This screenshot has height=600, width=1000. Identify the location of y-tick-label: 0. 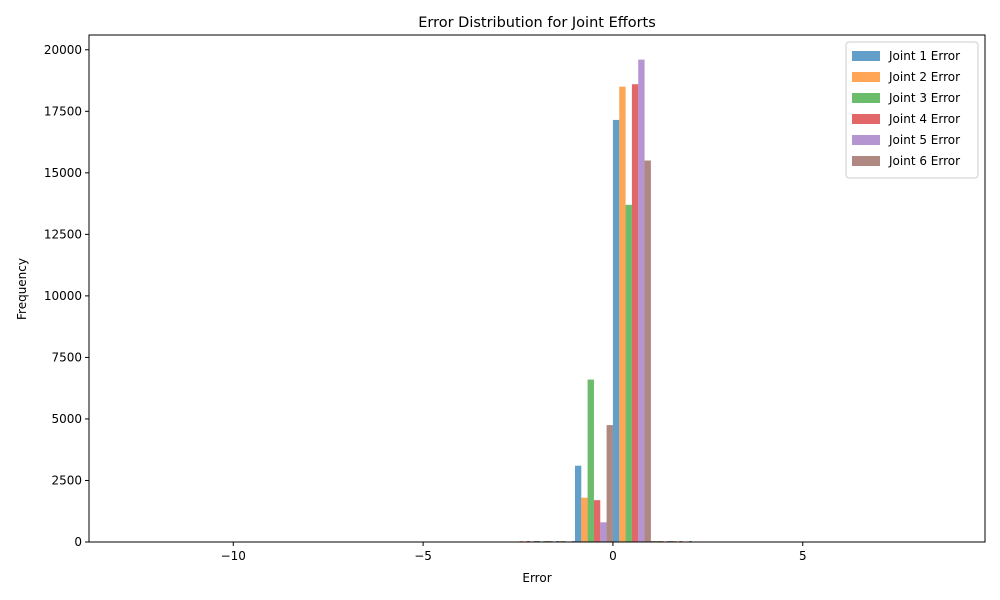
(78, 542).